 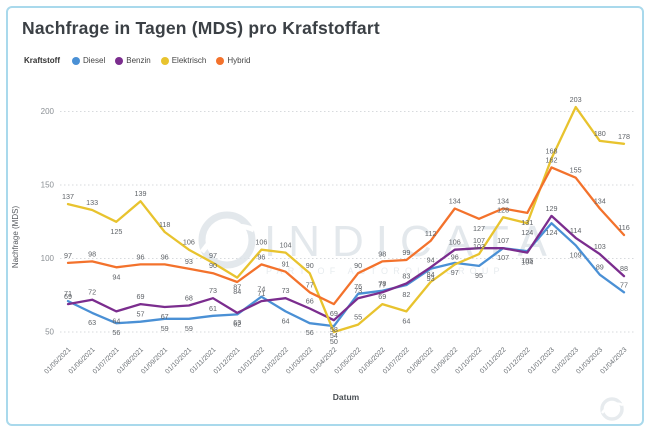 I want to click on data-label-hybrid: 99, so click(x=406, y=252).